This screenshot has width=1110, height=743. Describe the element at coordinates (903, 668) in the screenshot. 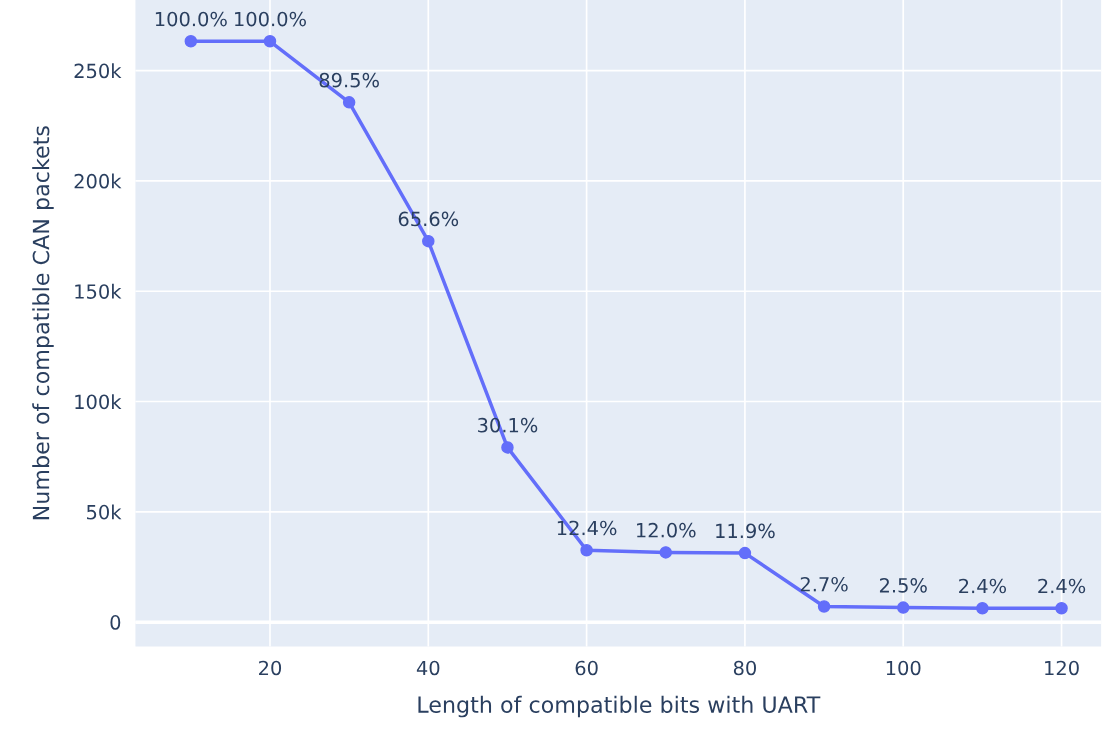

I see `x-tick-label: 100` at that location.